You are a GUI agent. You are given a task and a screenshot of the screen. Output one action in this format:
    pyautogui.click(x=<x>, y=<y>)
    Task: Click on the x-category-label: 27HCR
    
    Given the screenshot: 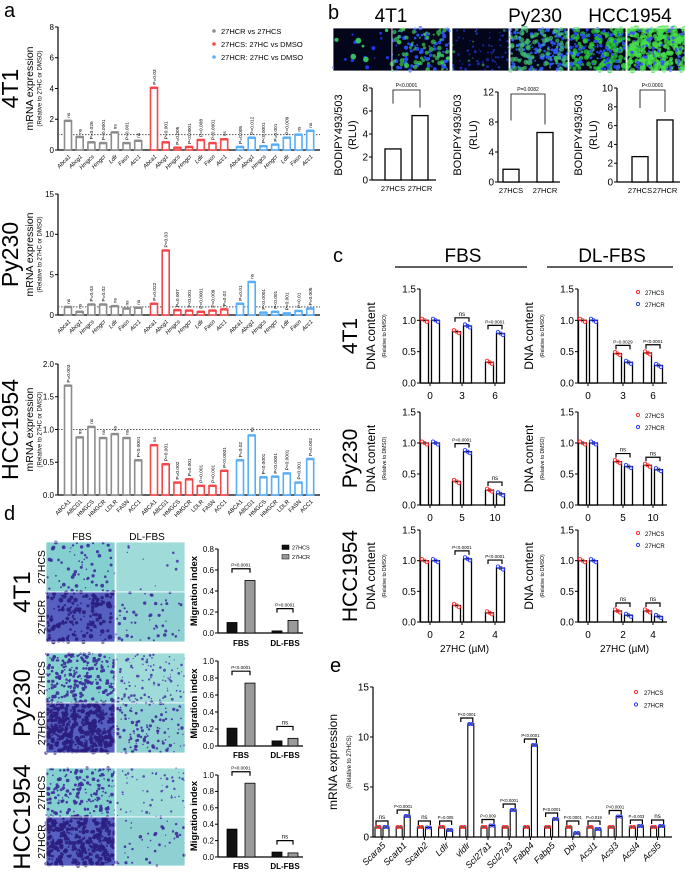 What is the action you would take?
    pyautogui.click(x=545, y=190)
    